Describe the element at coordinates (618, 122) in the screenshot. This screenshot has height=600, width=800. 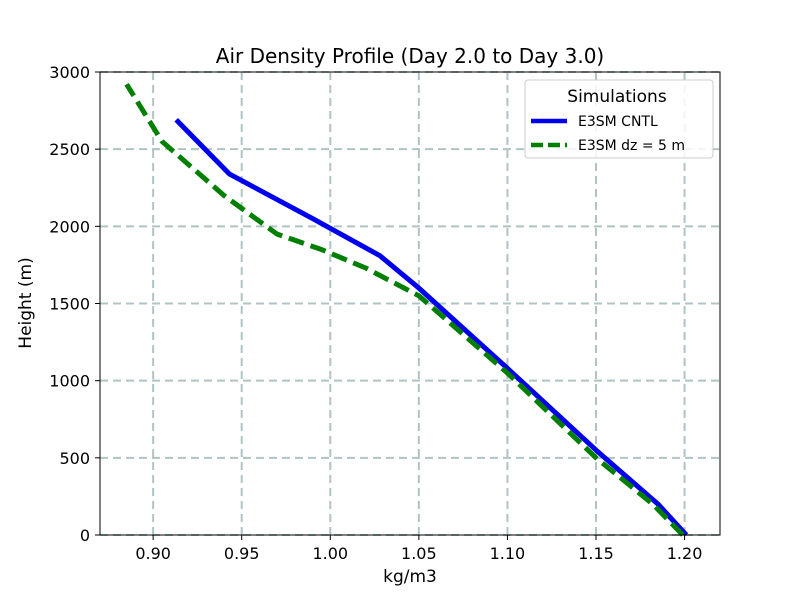
I see `legend-label-cntl: E3SM CNTL` at that location.